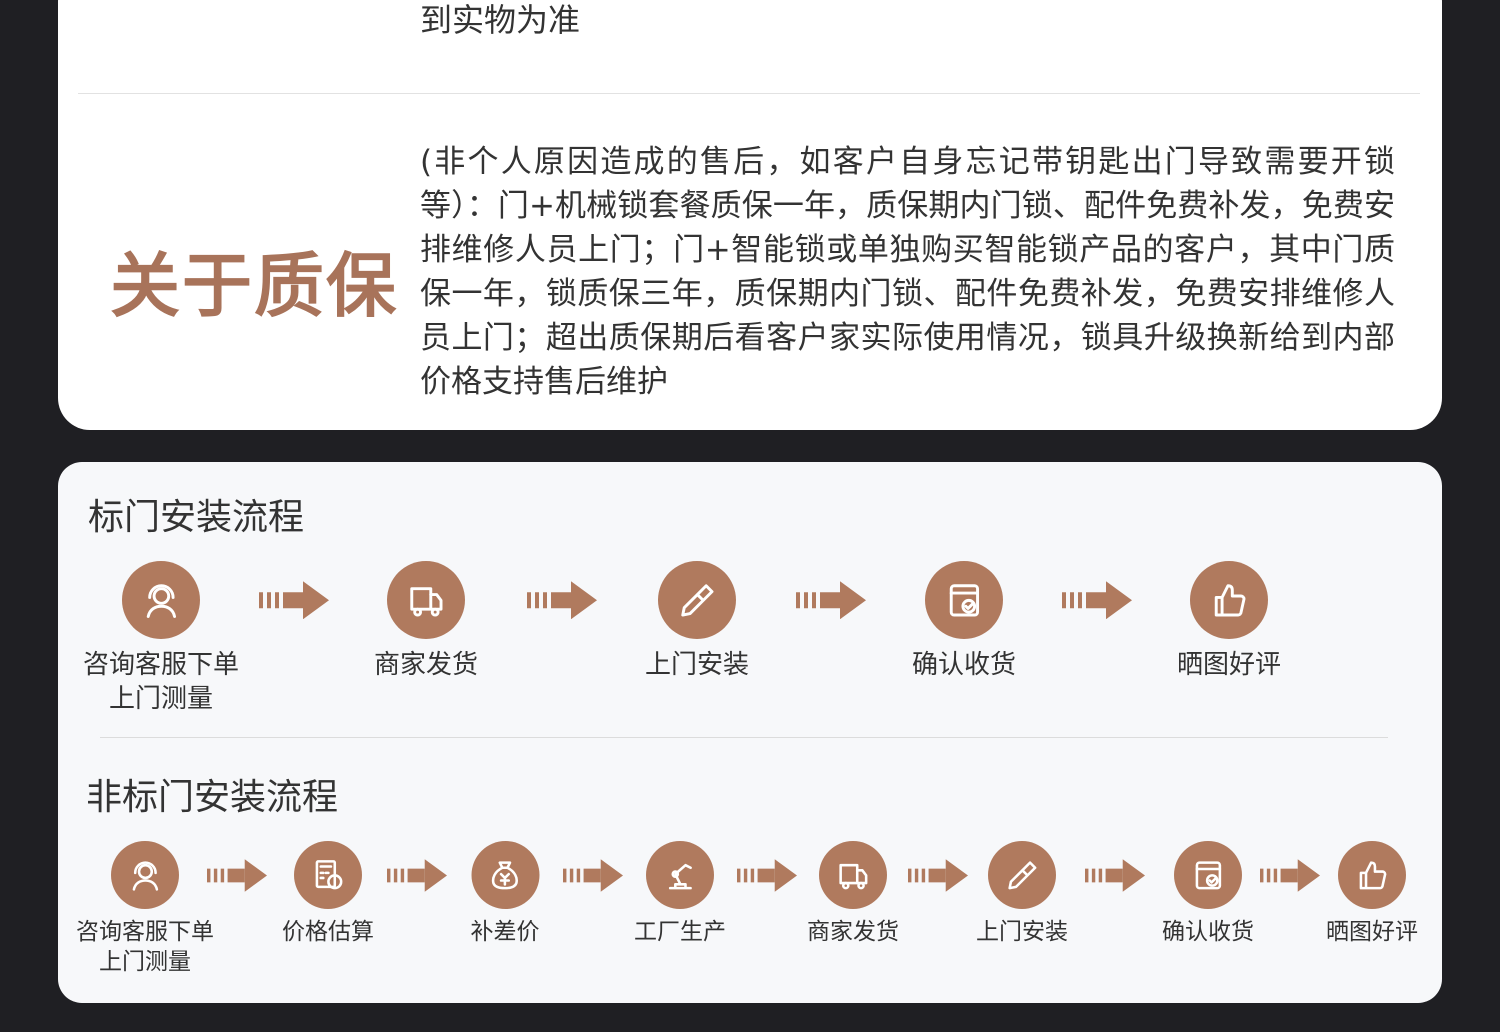  I want to click on flow-step: 补差价, so click(505, 894).